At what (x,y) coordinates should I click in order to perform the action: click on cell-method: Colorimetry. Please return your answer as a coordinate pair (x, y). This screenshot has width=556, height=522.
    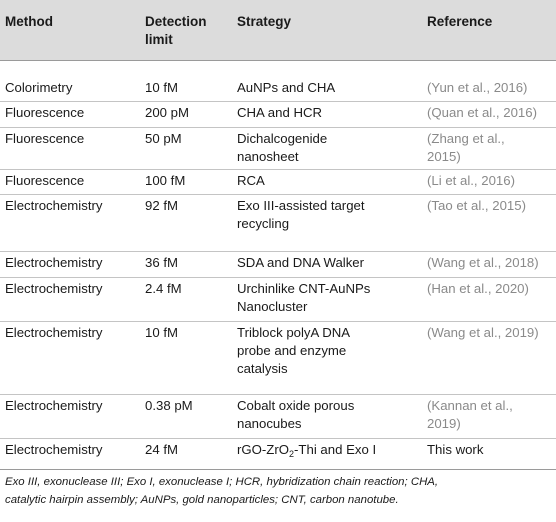
    Looking at the image, I should click on (39, 87).